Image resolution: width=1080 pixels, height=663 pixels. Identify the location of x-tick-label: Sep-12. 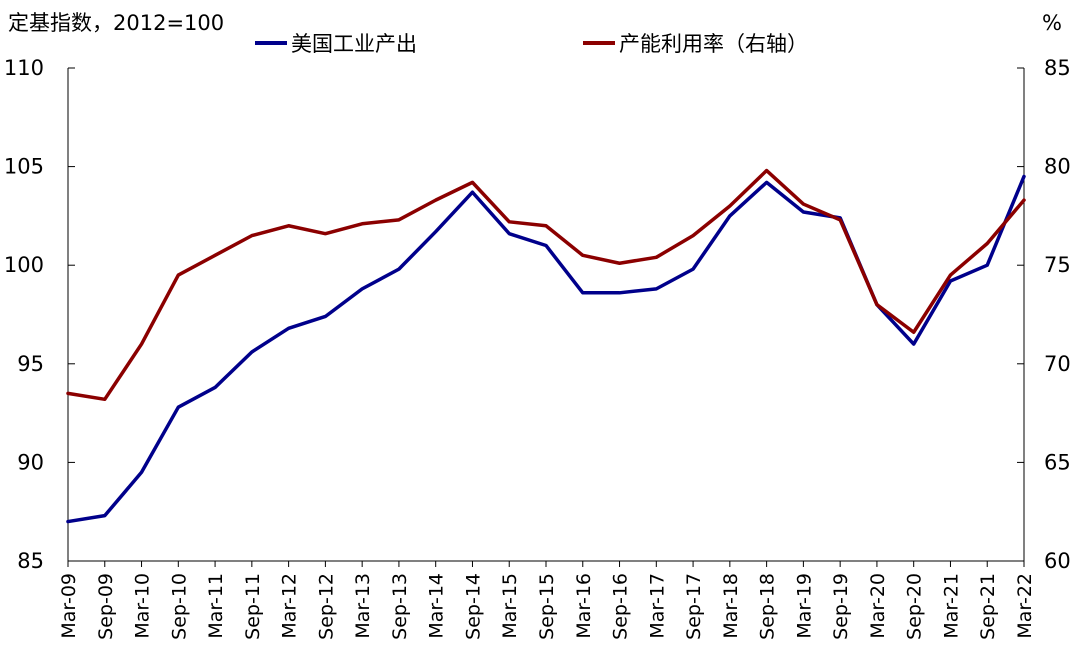
(326, 606).